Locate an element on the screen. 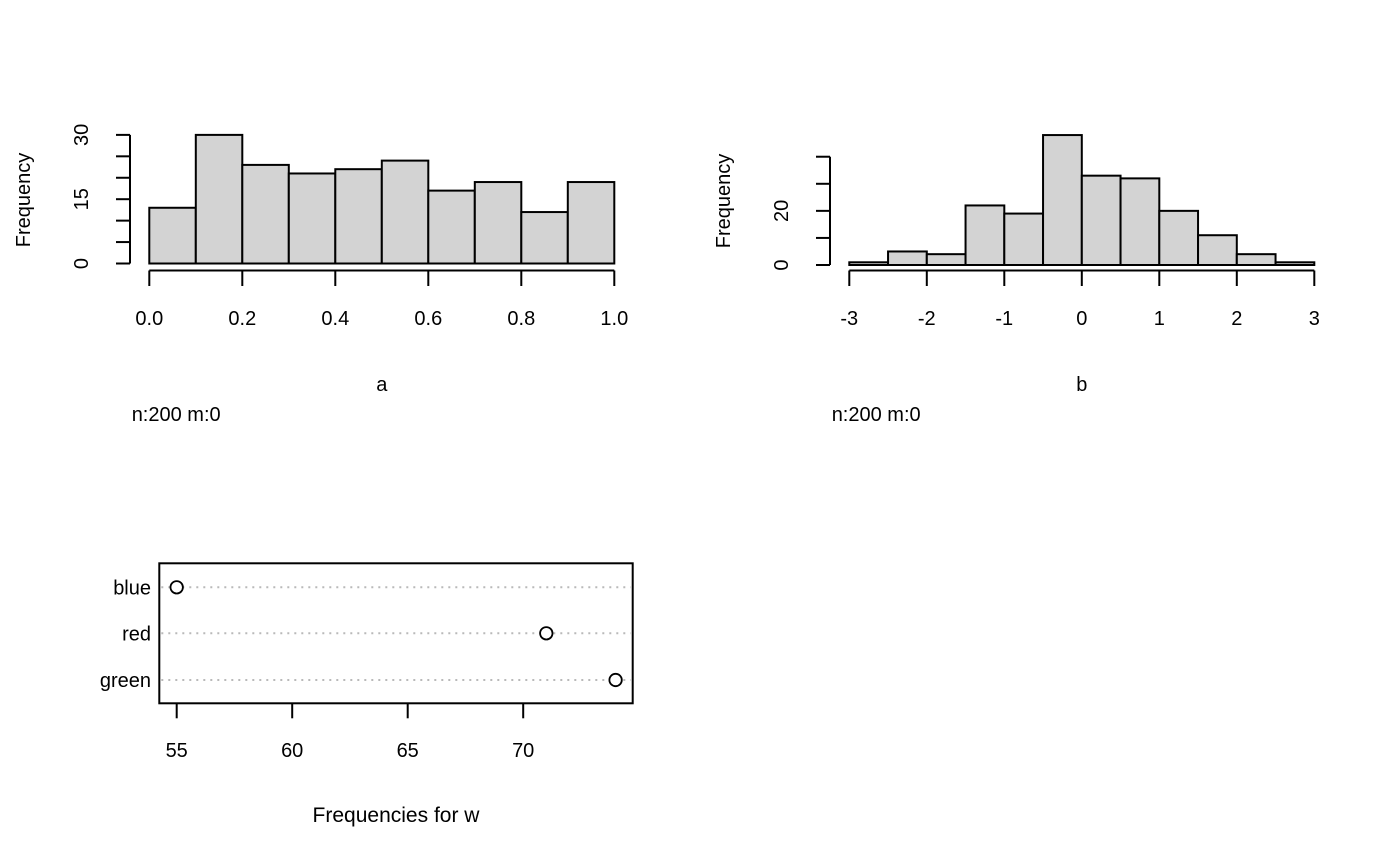 Image resolution: width=1400 pixels, height=866 pixels. x-axis-tick-label: 3 is located at coordinates (1314, 319).